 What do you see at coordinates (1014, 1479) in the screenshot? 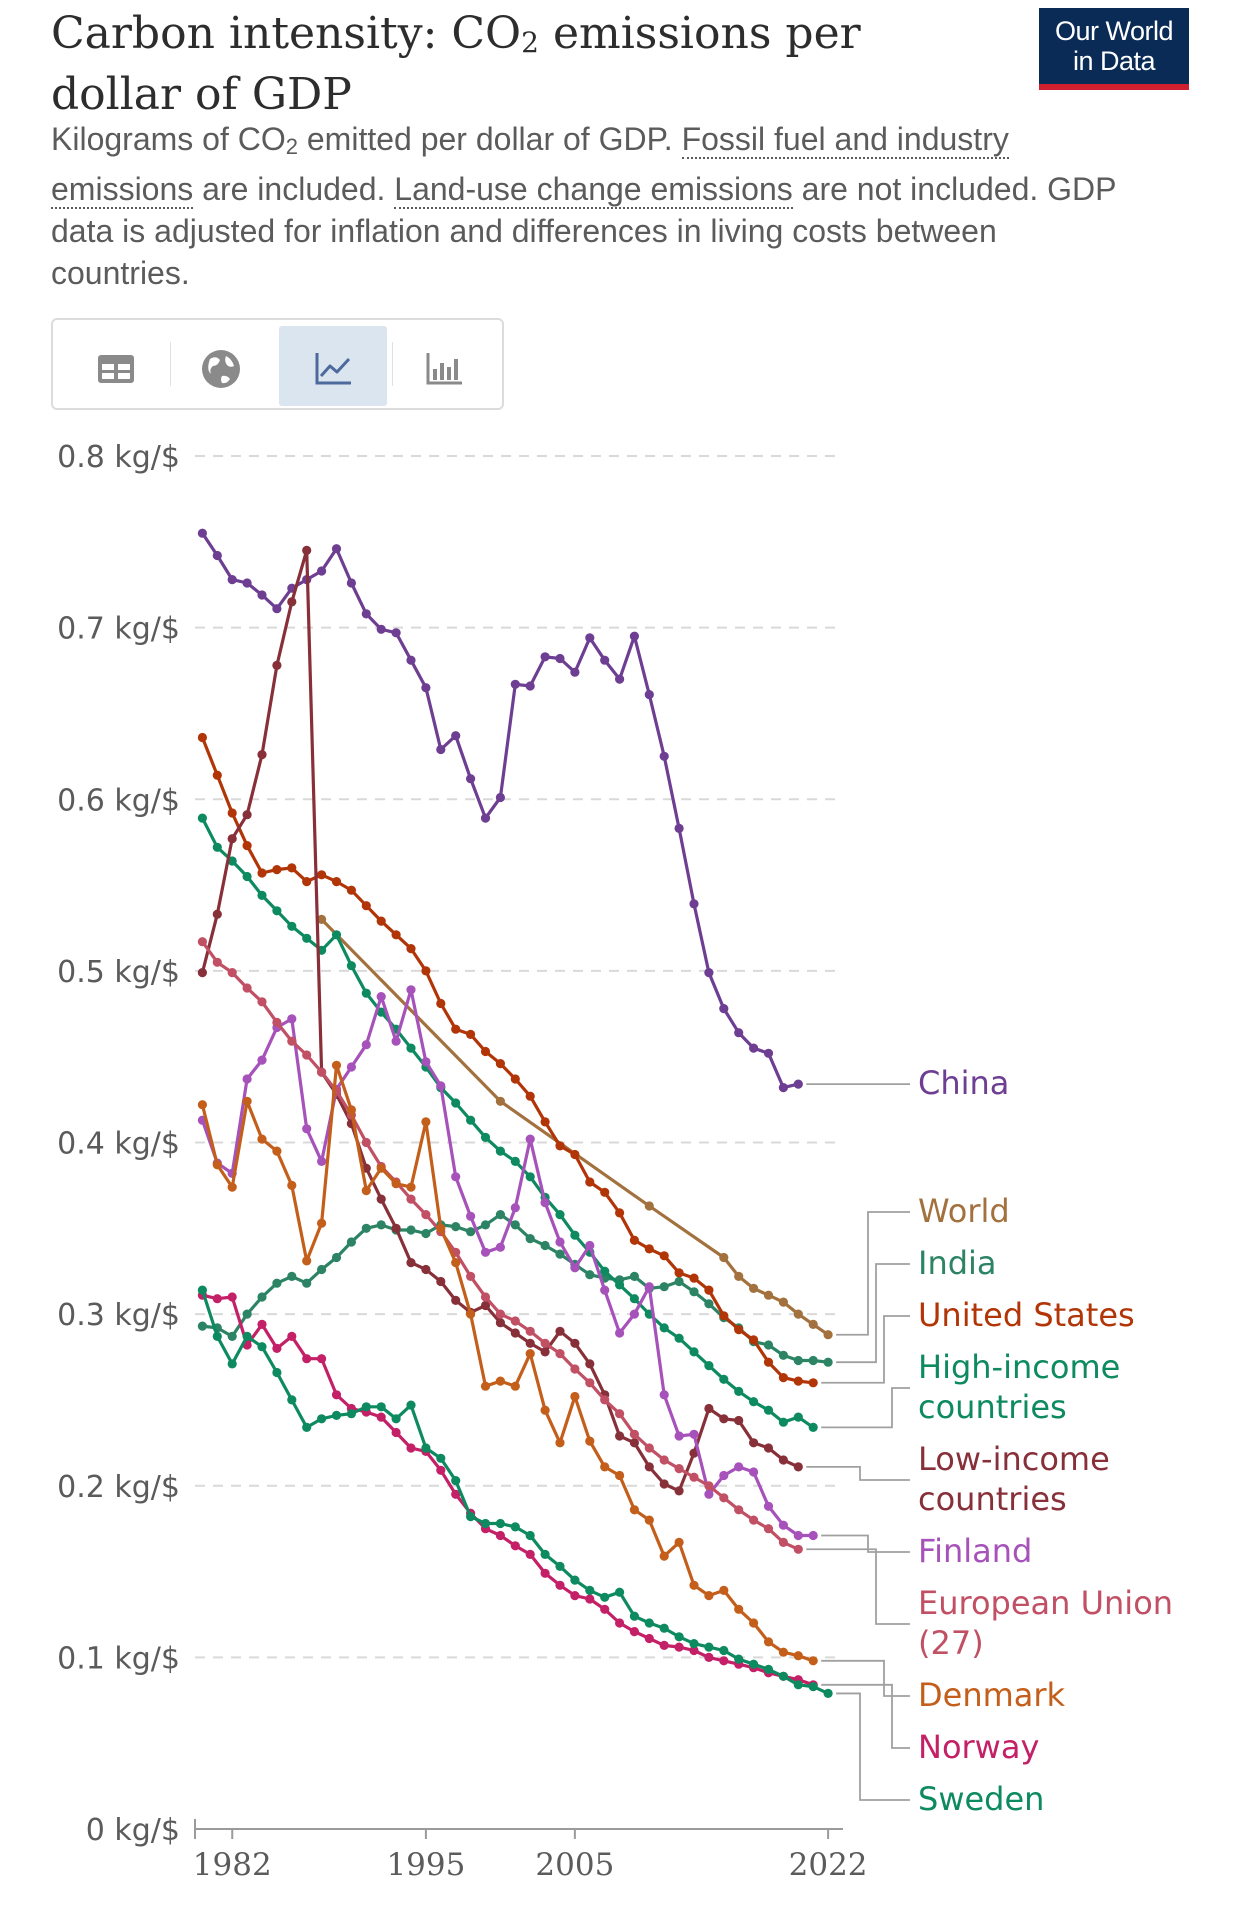
I see `series-label: Low-income countries` at bounding box center [1014, 1479].